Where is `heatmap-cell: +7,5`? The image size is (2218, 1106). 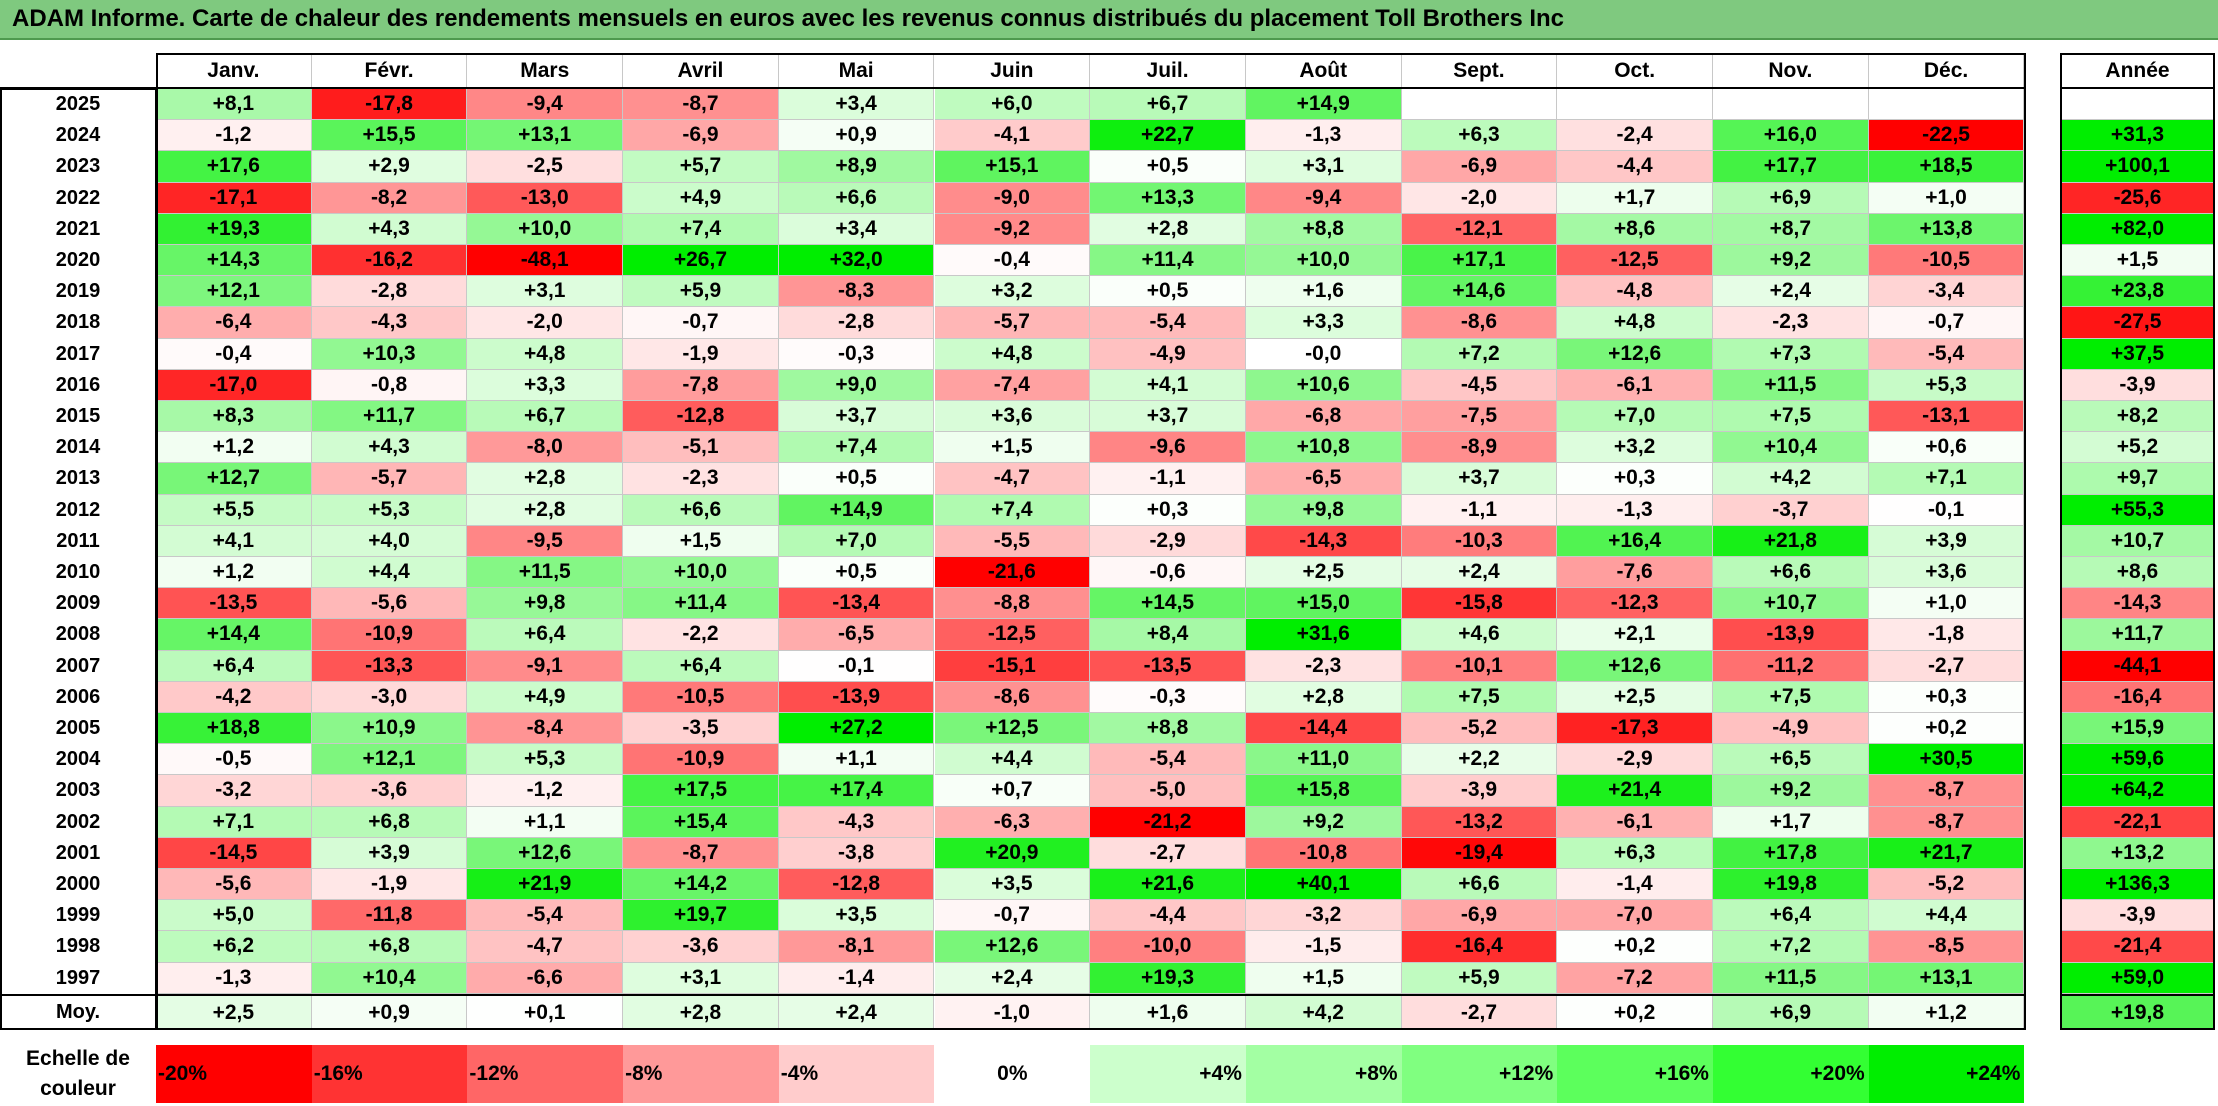 heatmap-cell: +7,5 is located at coordinates (1791, 697).